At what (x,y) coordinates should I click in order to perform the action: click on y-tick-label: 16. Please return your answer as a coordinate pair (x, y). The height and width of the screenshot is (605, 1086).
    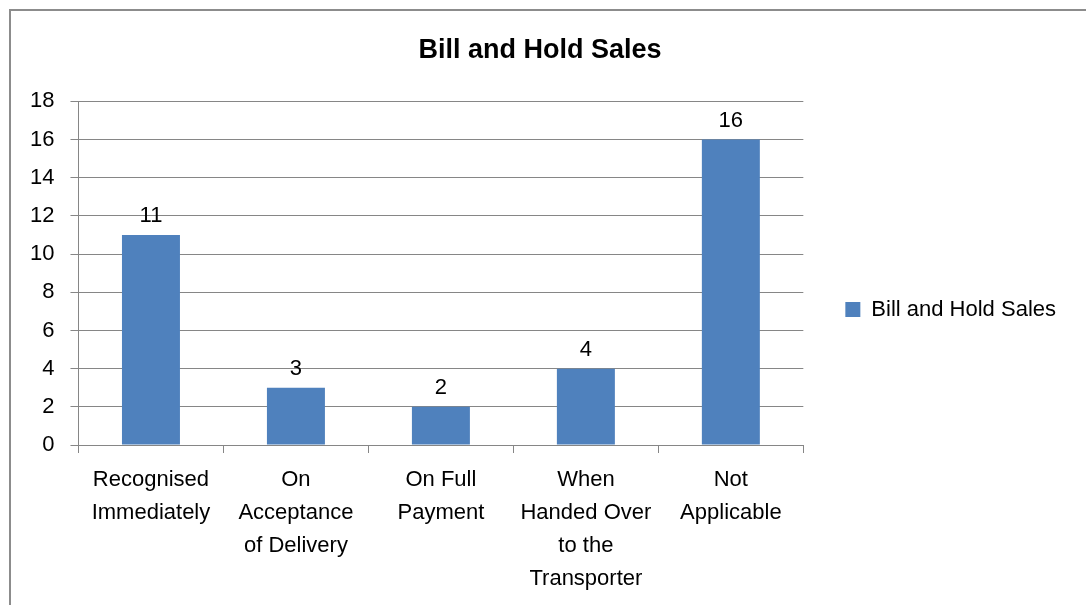
    Looking at the image, I should click on (42, 138).